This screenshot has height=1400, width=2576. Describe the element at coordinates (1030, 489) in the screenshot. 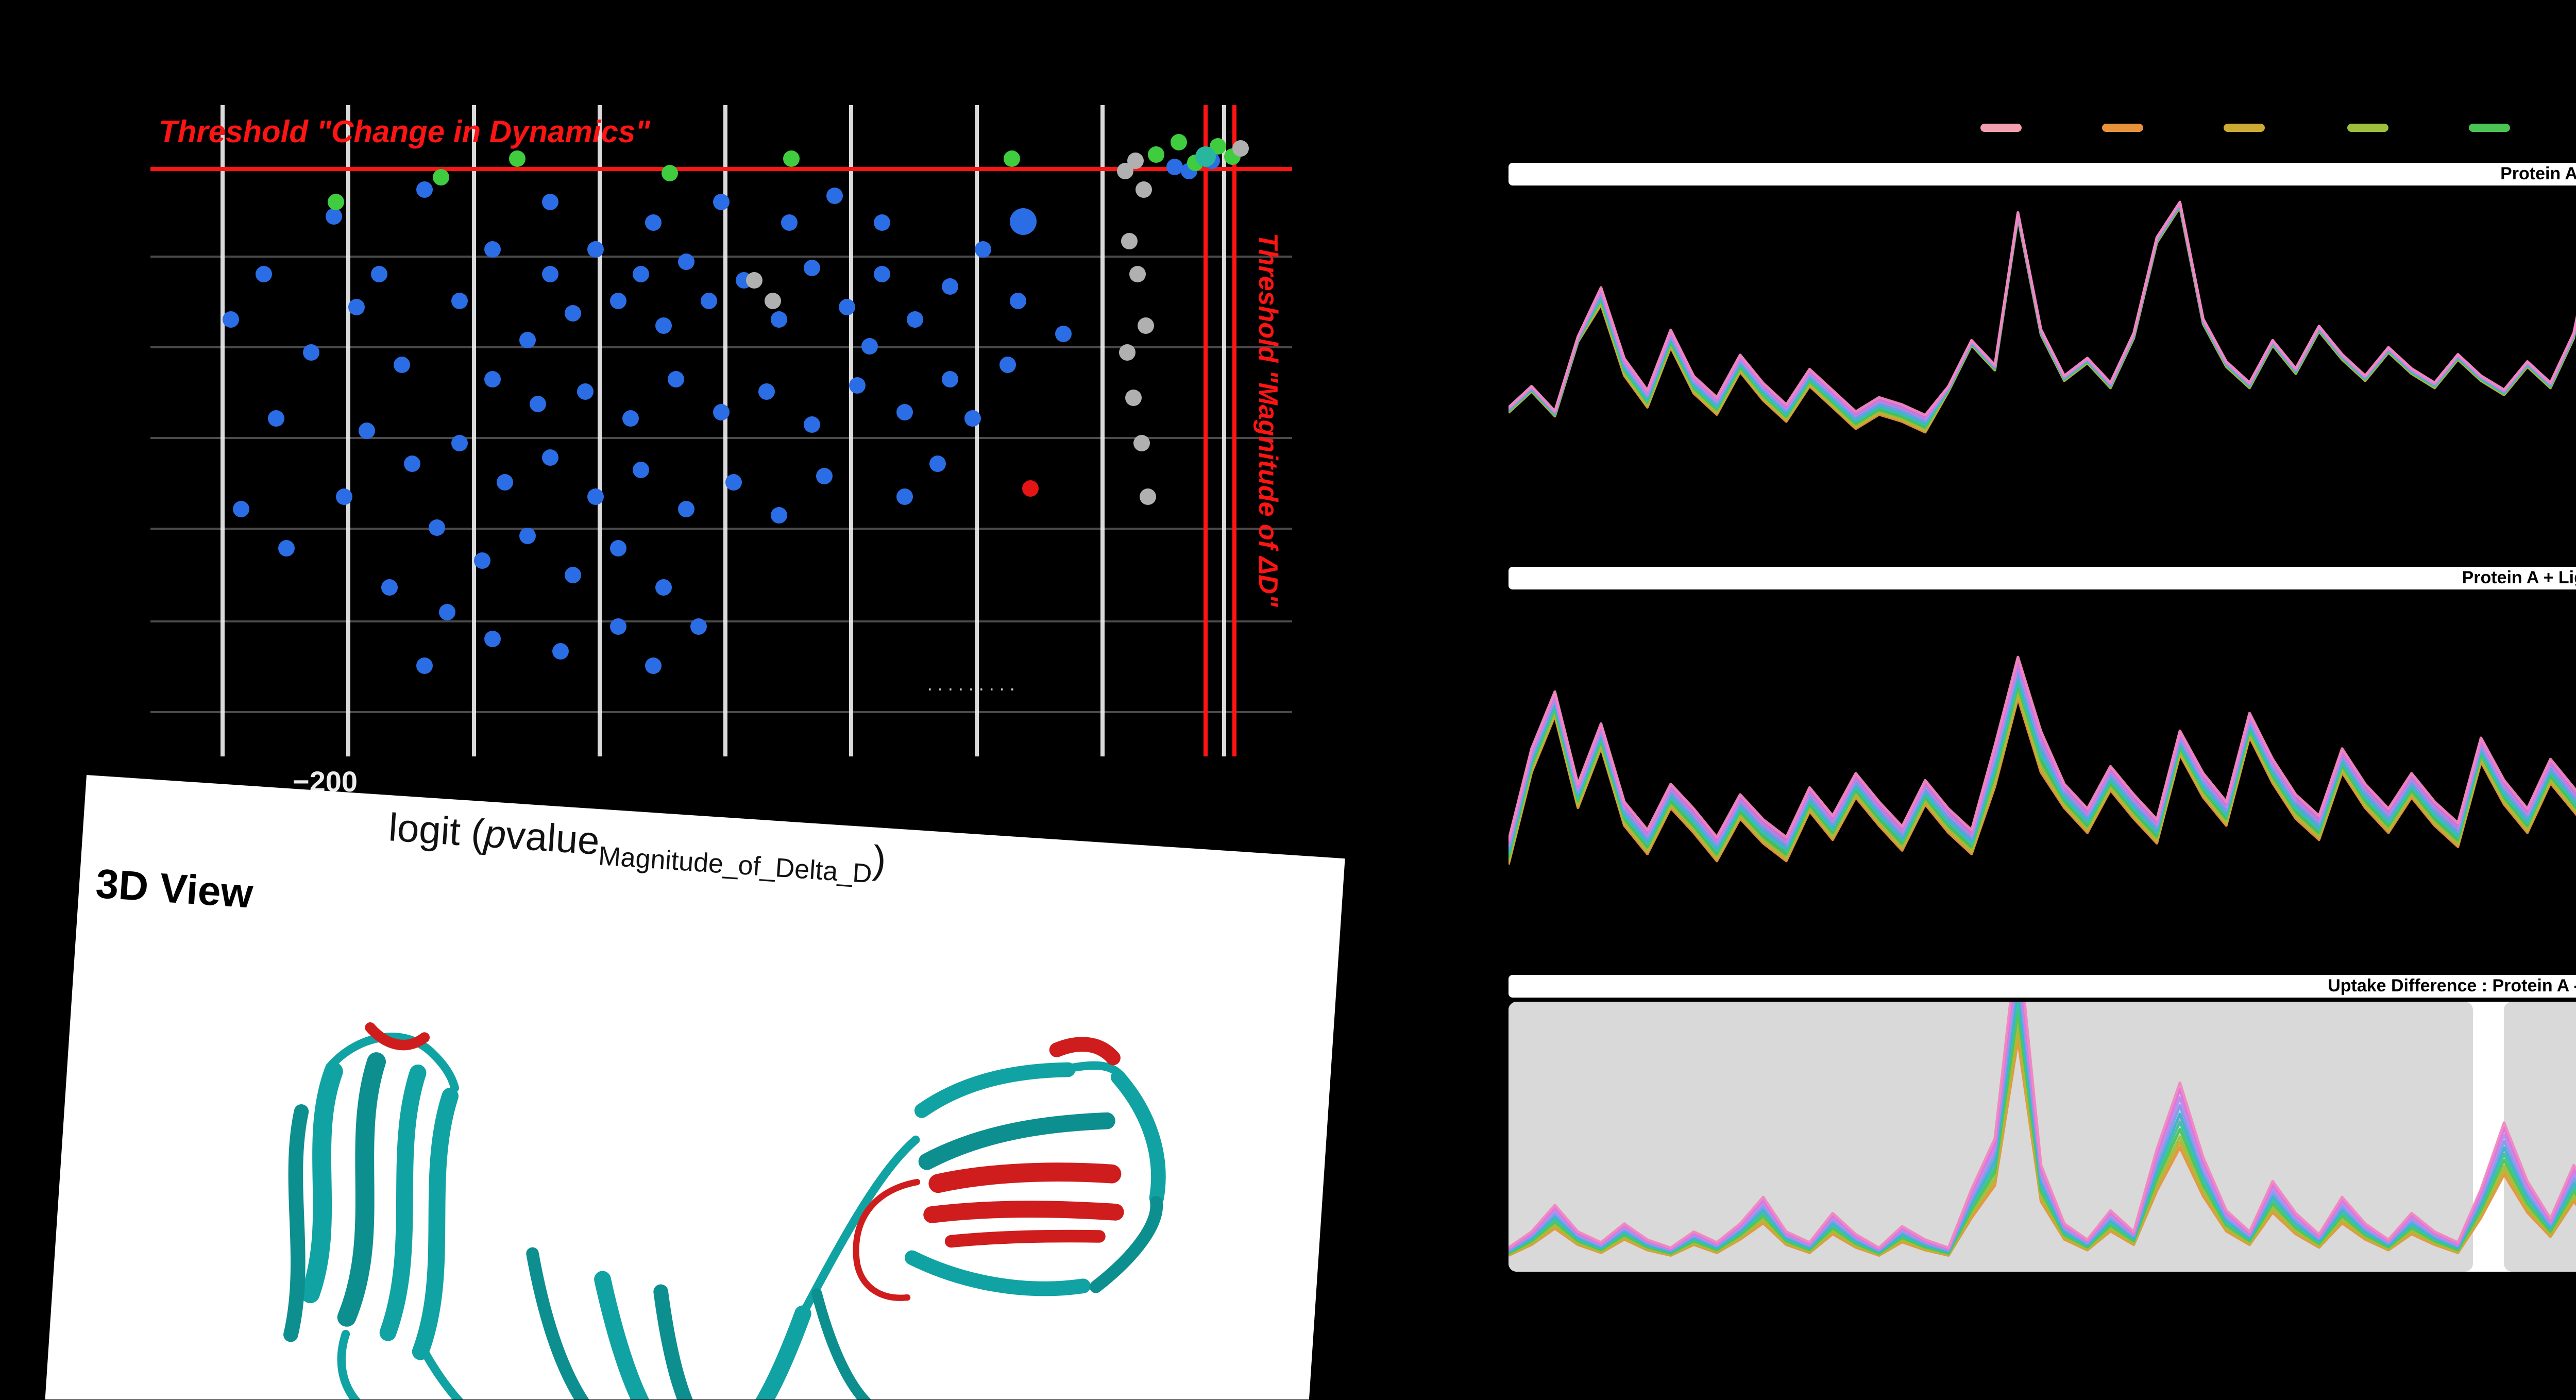

I see `scatter-point-red` at that location.